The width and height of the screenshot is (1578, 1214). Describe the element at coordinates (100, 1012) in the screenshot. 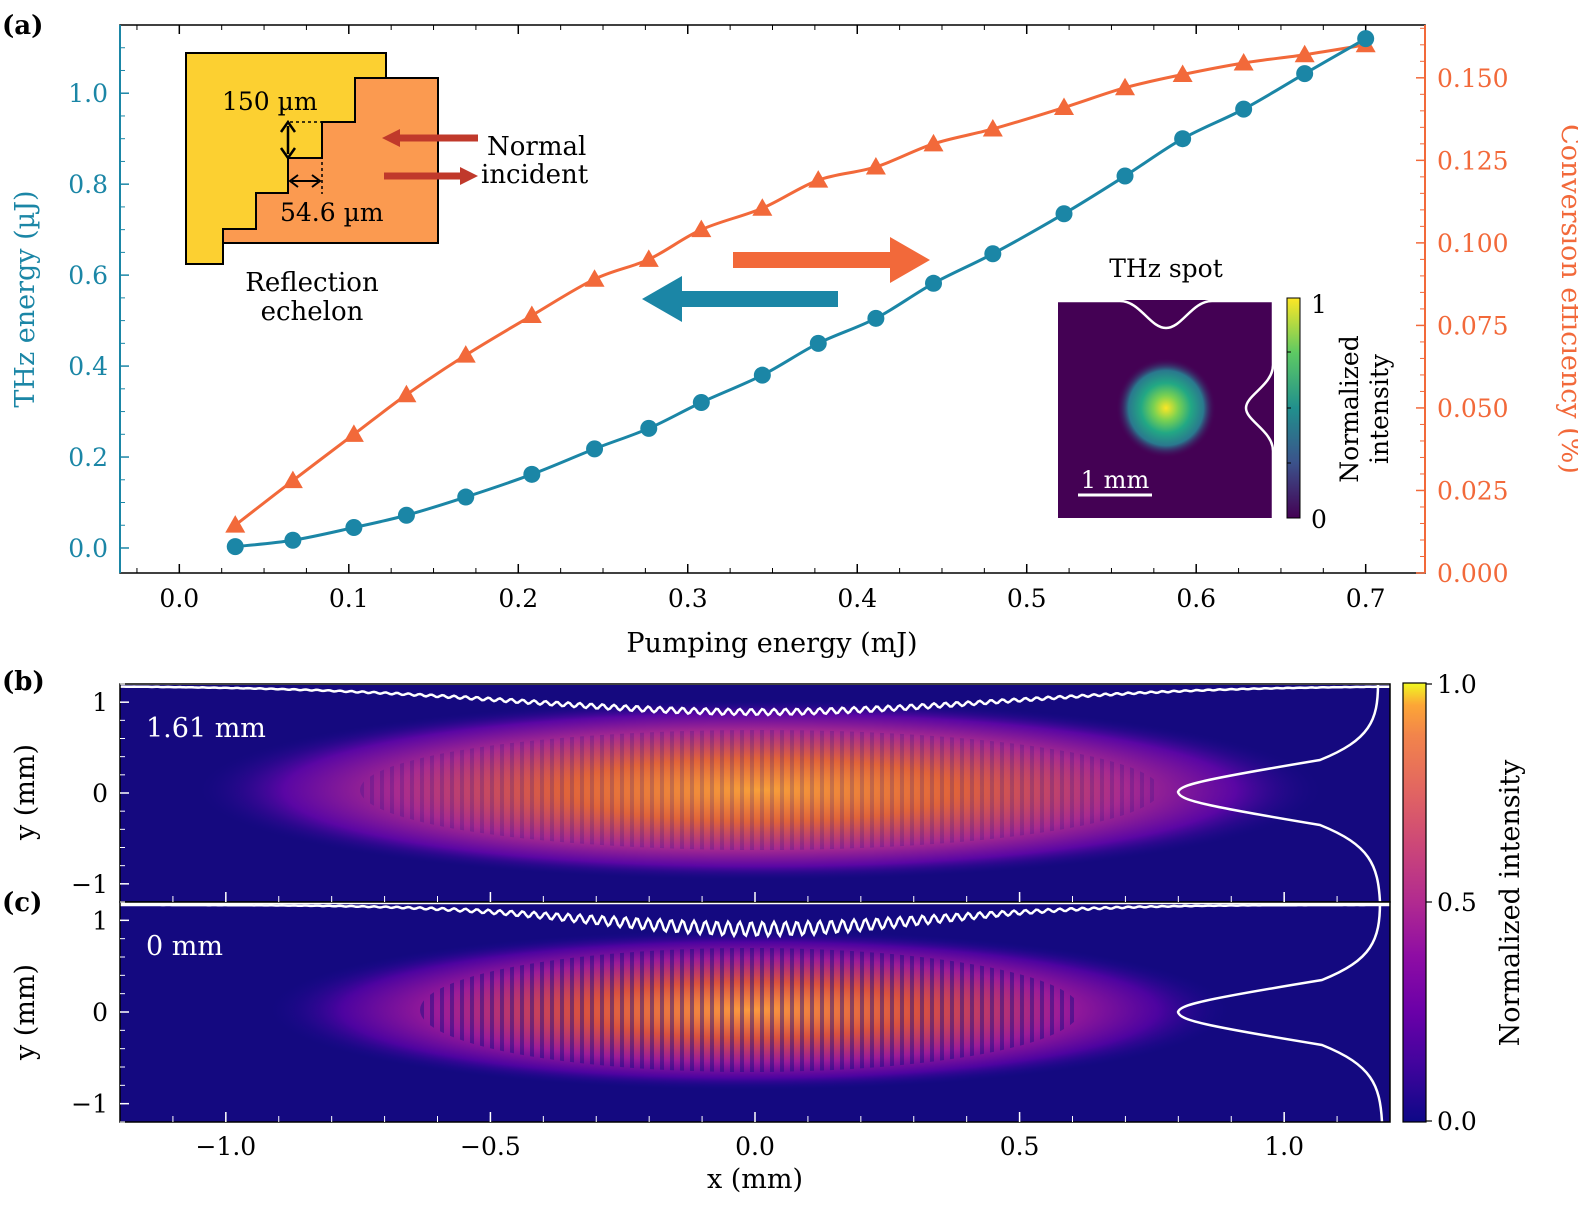

I see `heatmap-y-tick-label: 0` at that location.